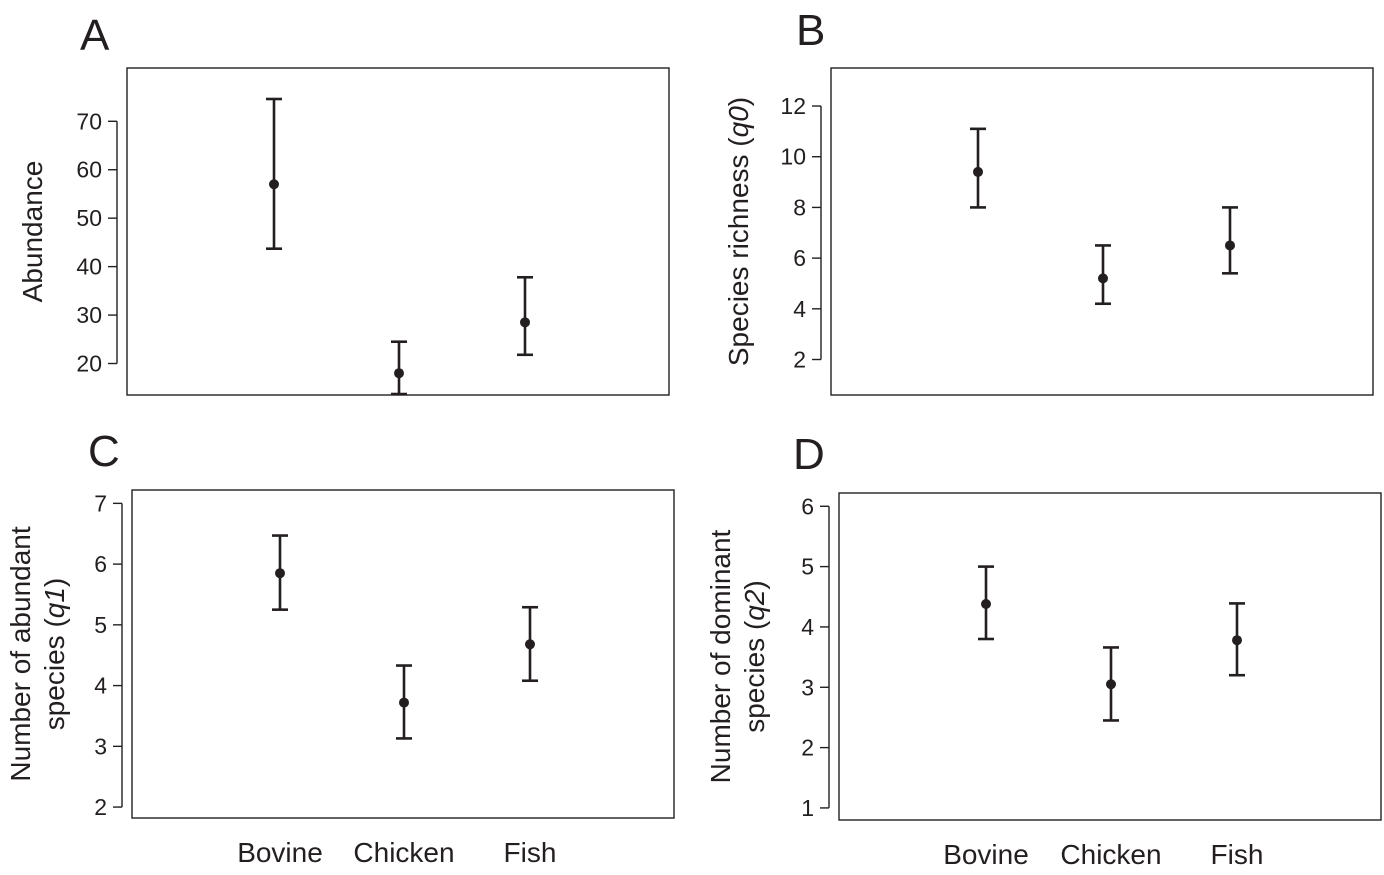 The height and width of the screenshot is (875, 1384). What do you see at coordinates (89, 170) in the screenshot?
I see `y-tick-label: 60` at bounding box center [89, 170].